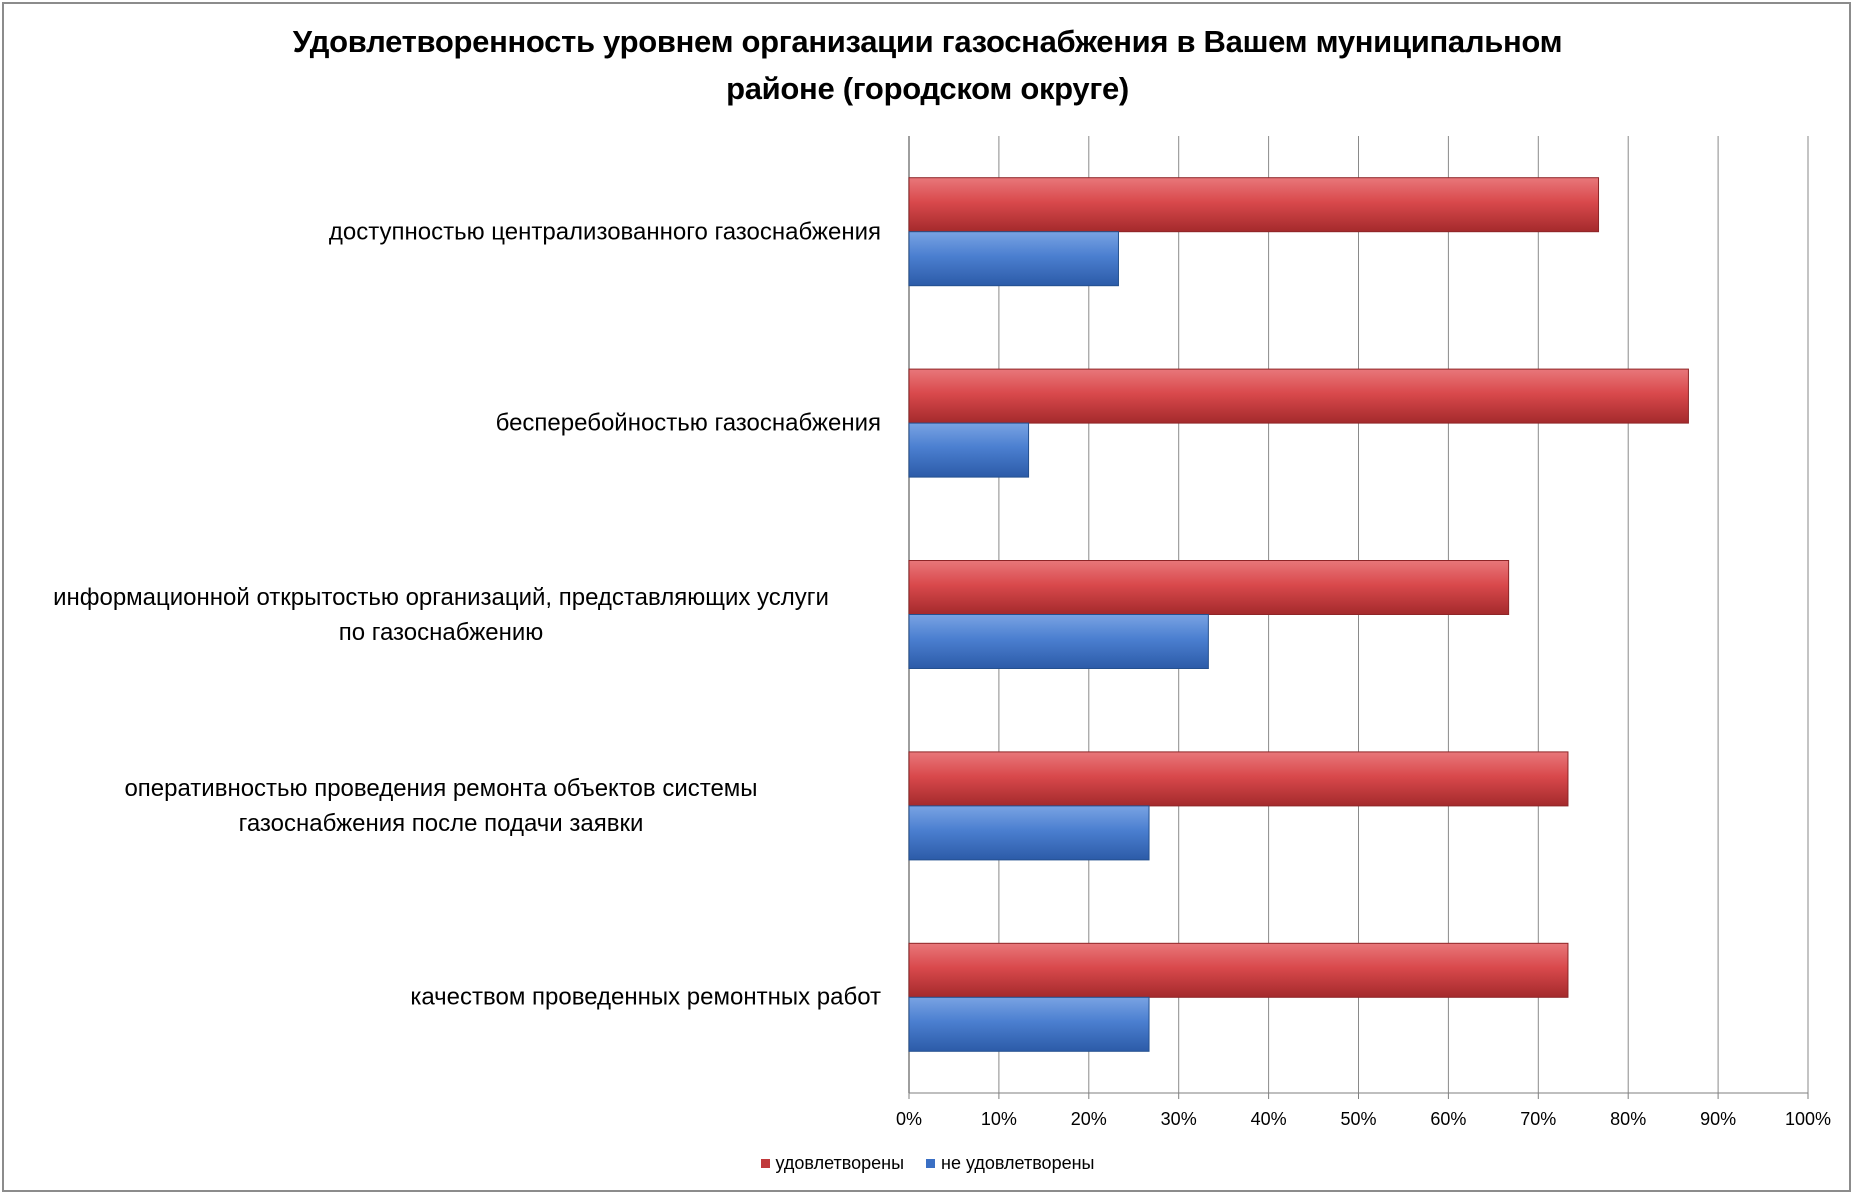 The height and width of the screenshot is (1196, 1855). I want to click on x-tick-label: 100%, so click(1808, 1119).